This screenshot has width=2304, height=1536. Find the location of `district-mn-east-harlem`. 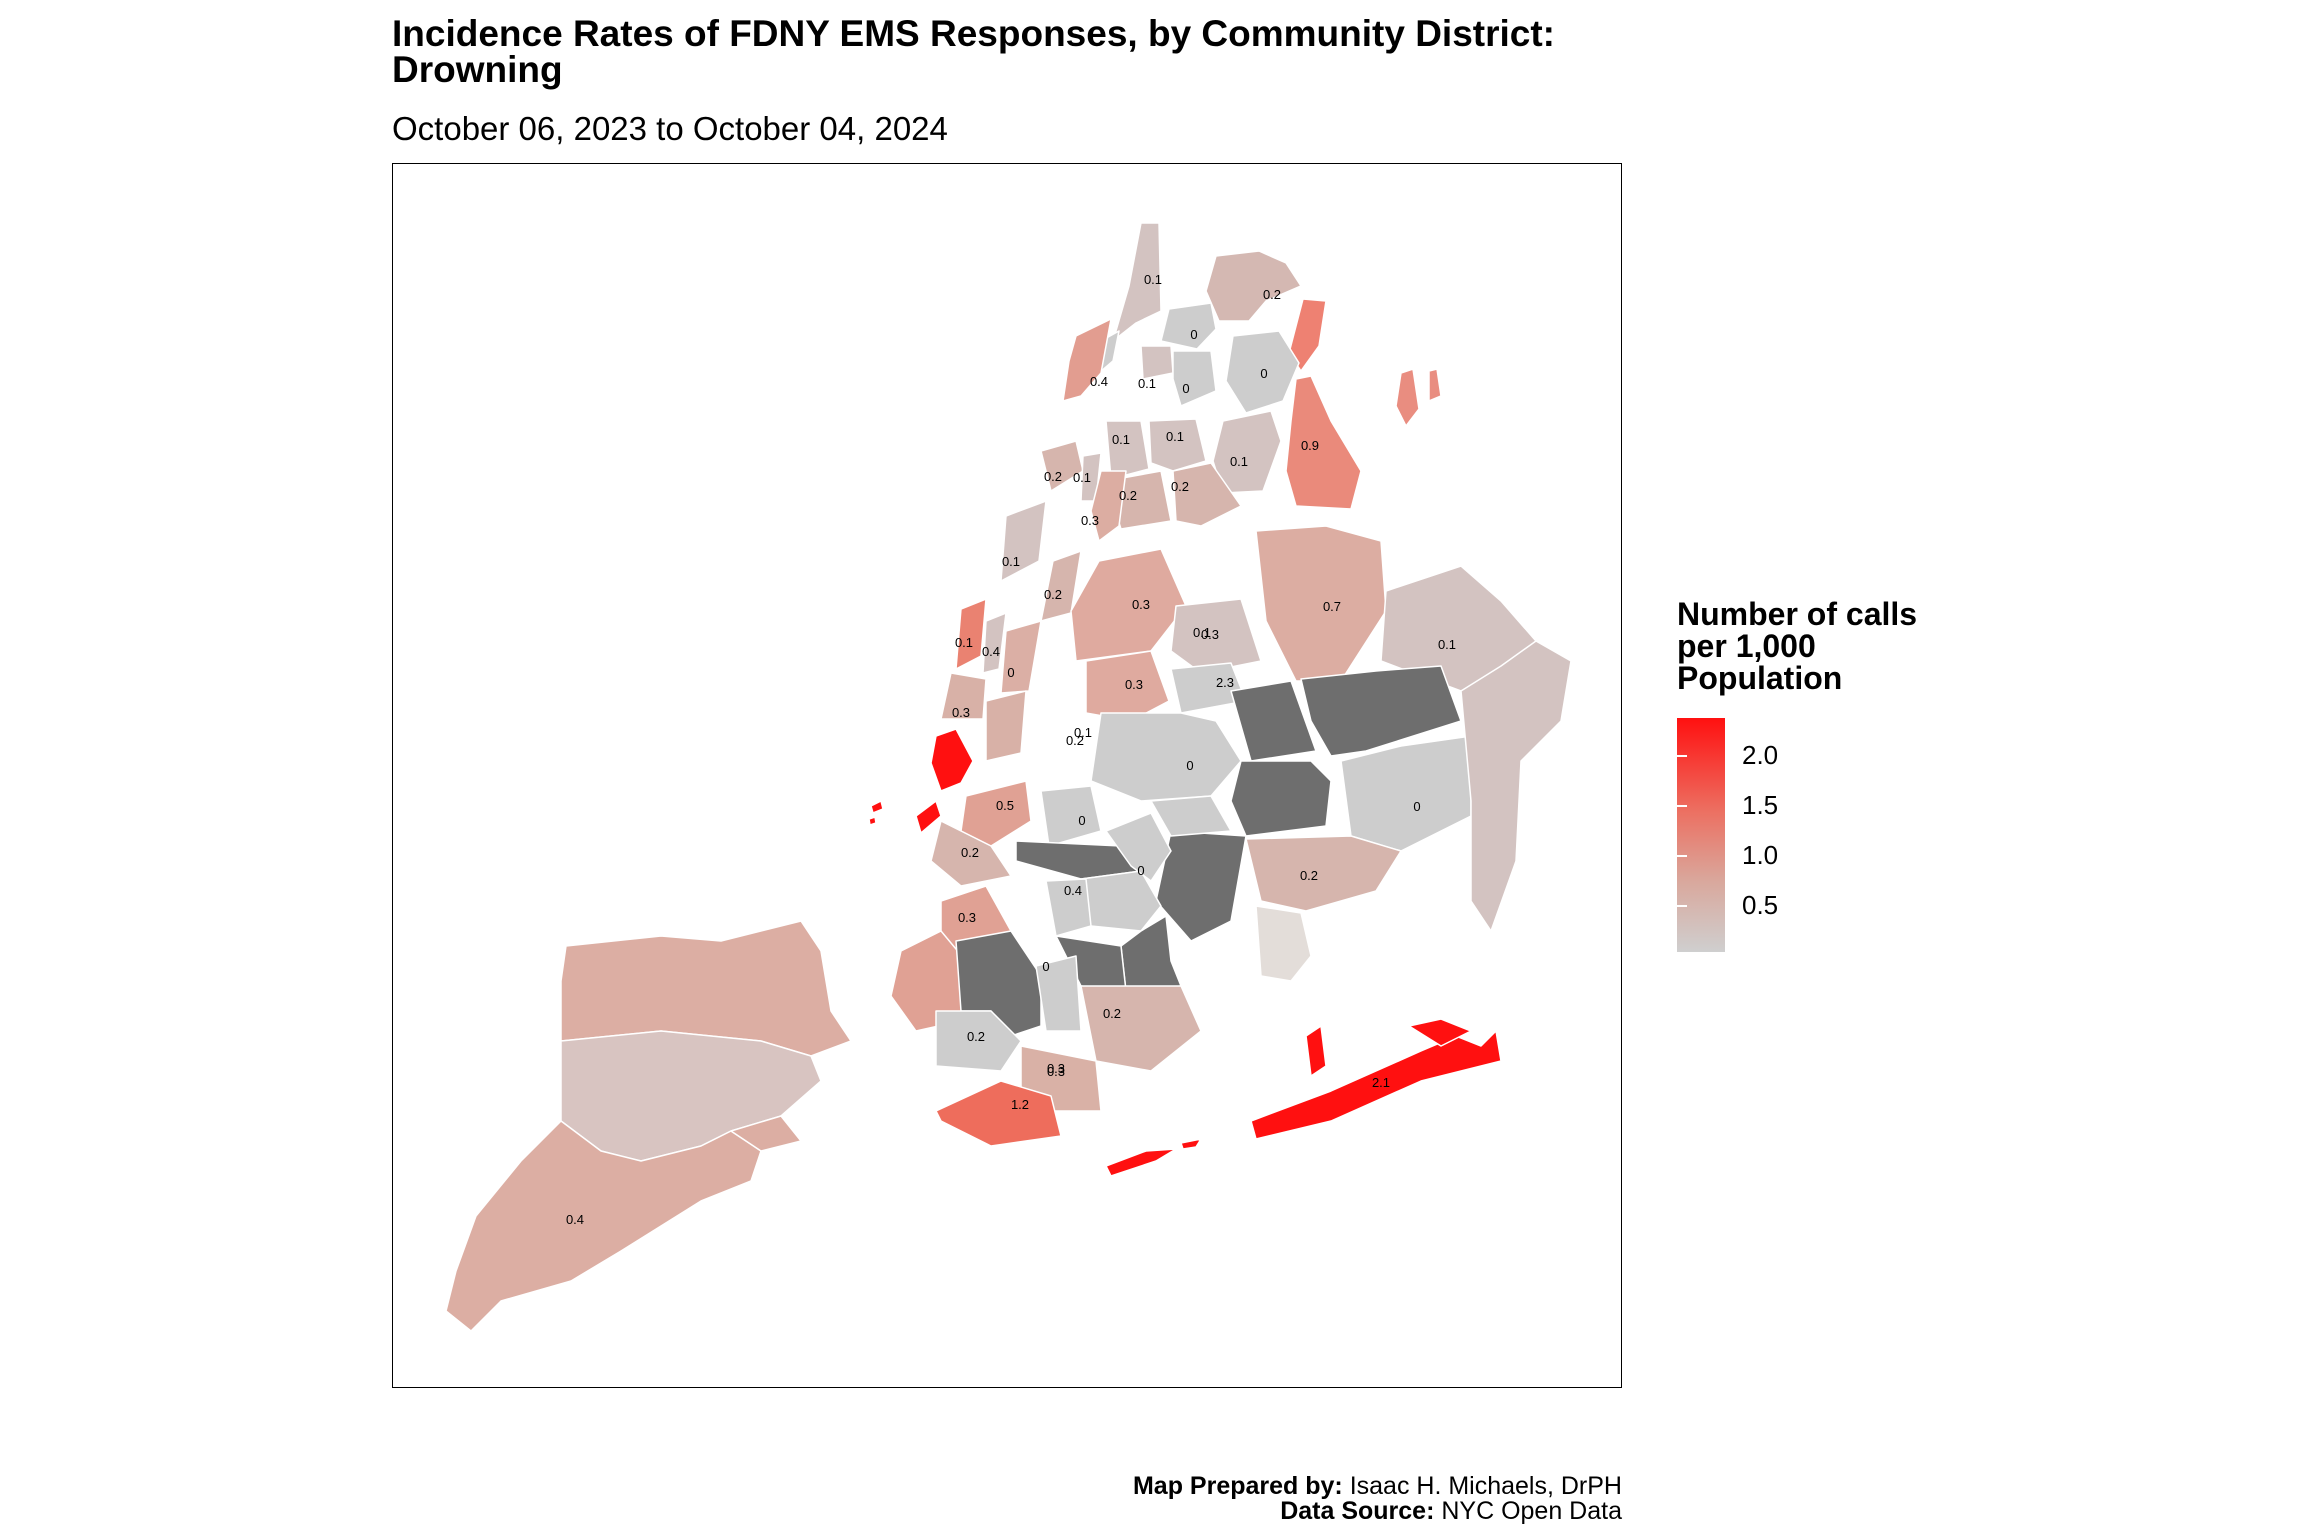

district-mn-east-harlem is located at coordinates (1108, 506).